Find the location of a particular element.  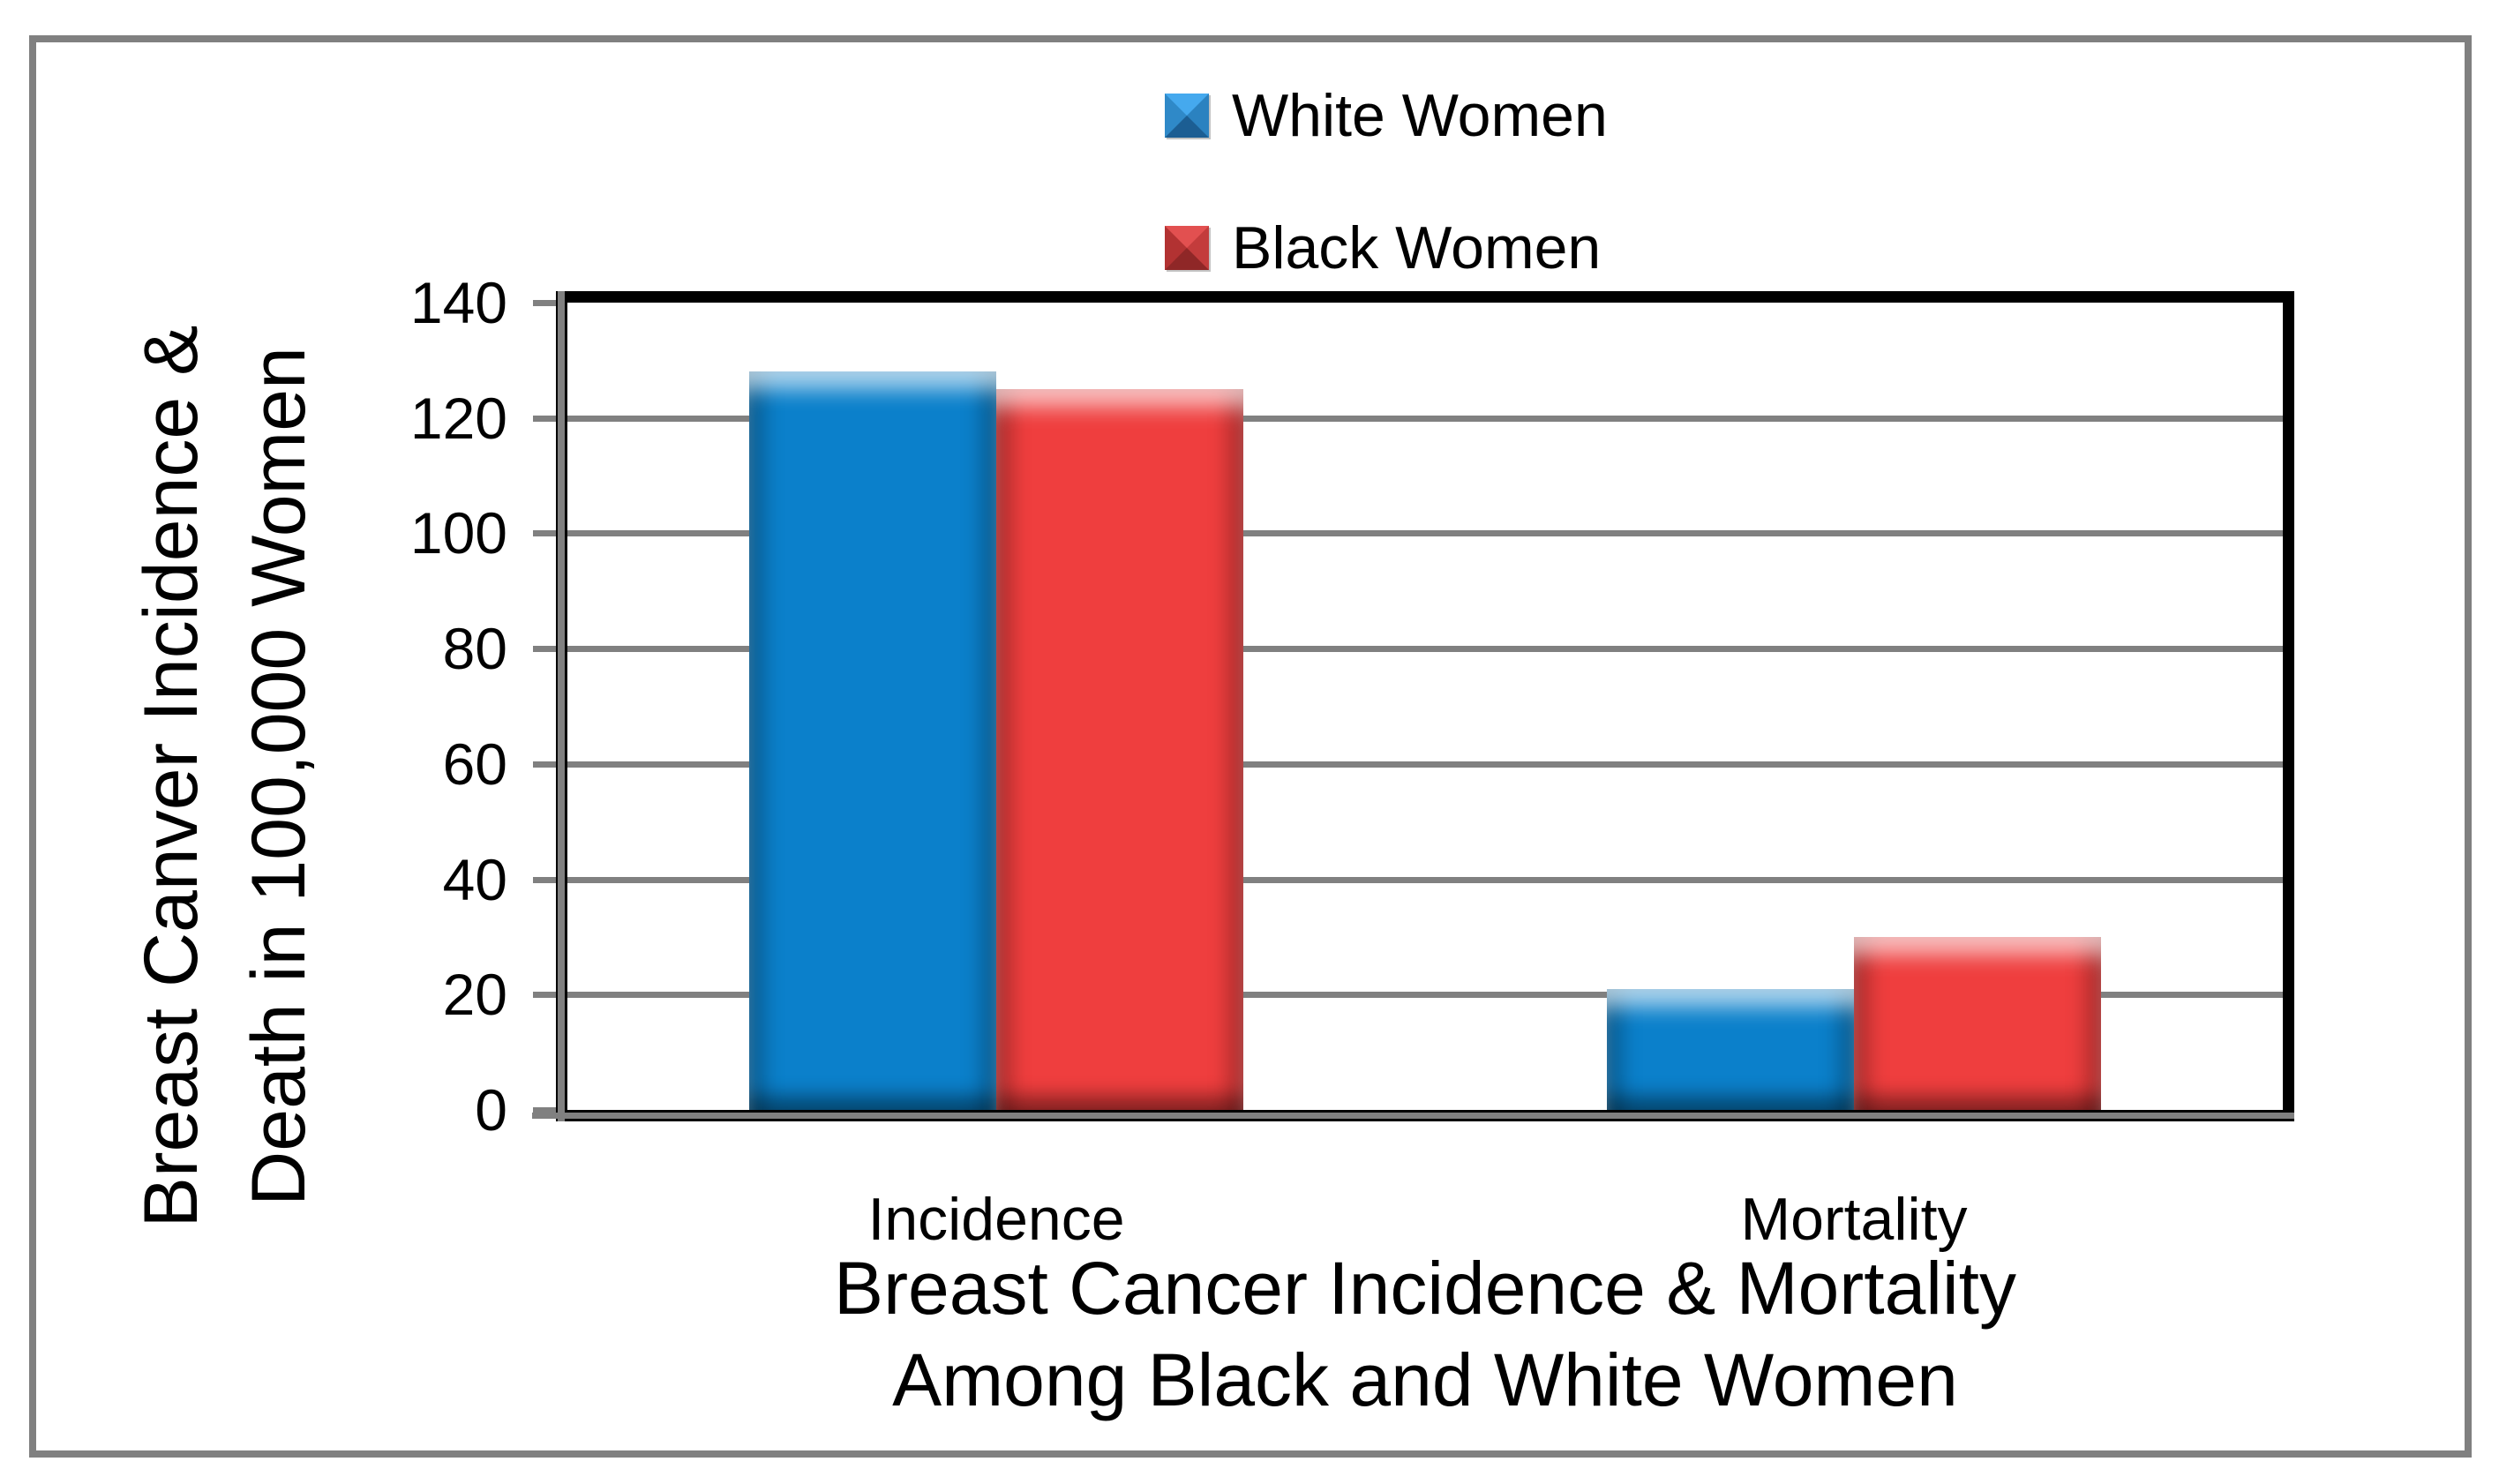

x-tick-label-incidence: Incidence is located at coordinates (996, 1219).